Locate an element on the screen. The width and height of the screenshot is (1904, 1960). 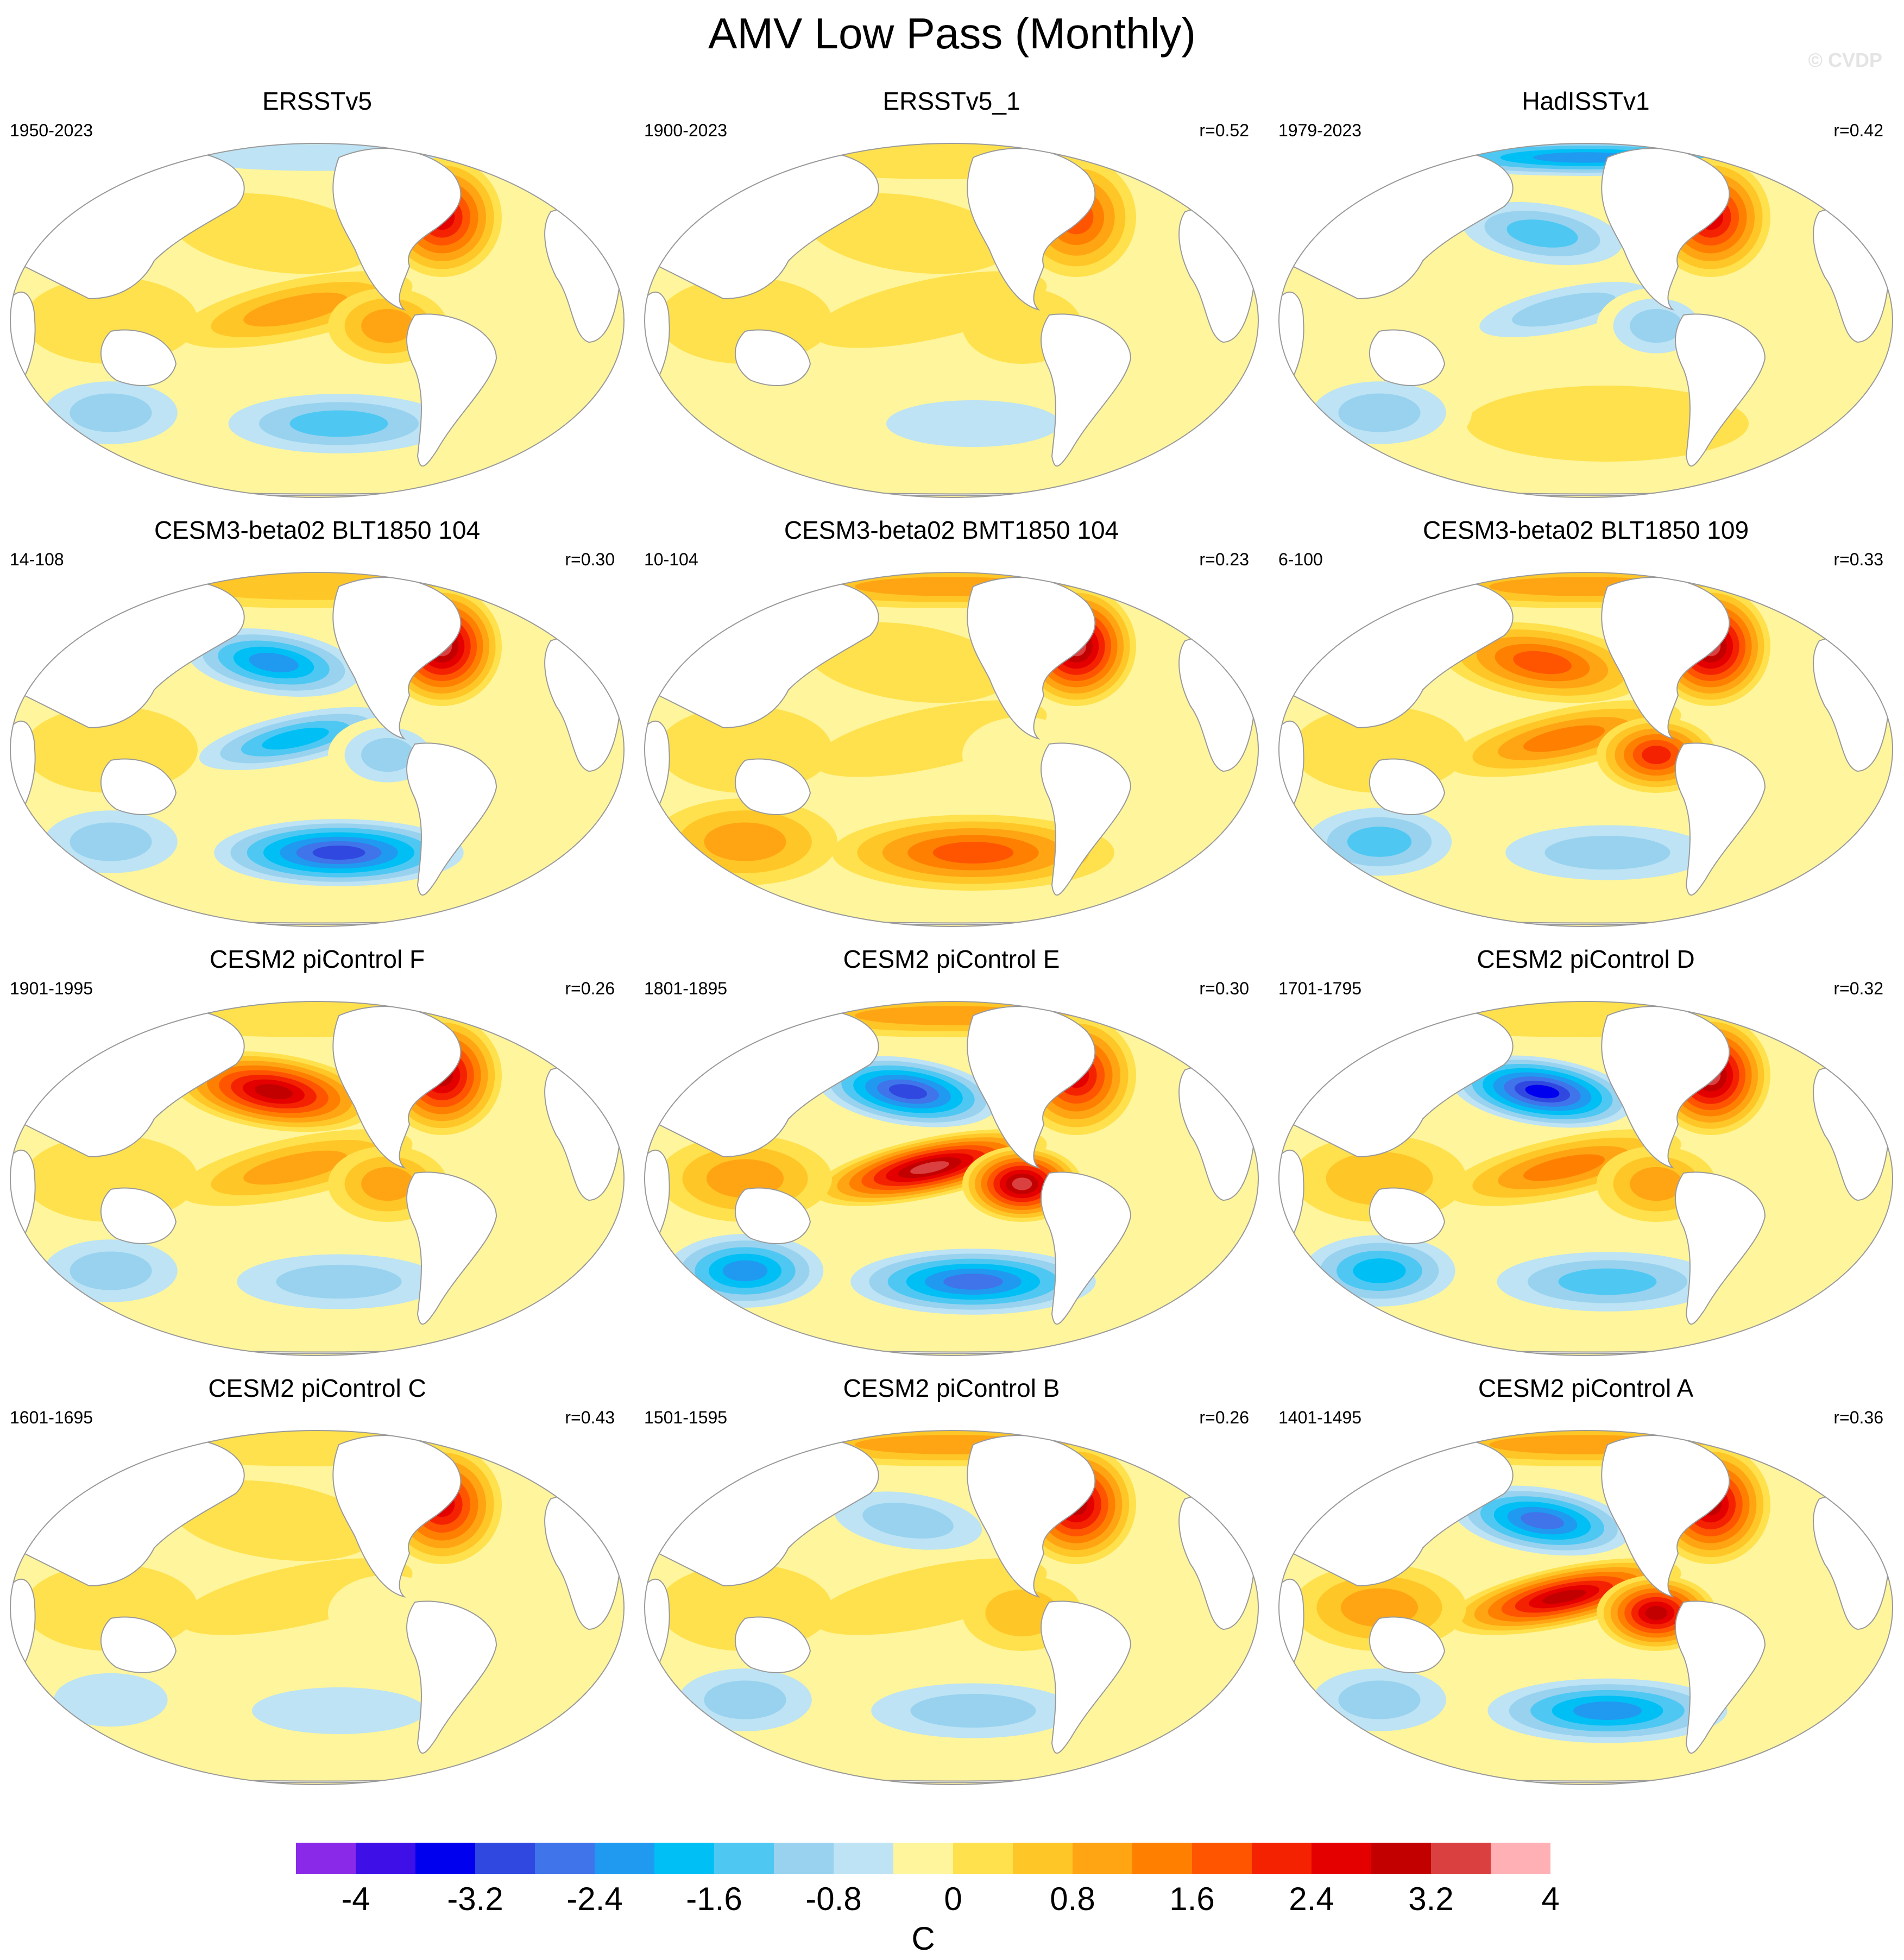
map-panel: CESM2 piControl B 1501-1595 r=0.26 is located at coordinates (951, 1588).